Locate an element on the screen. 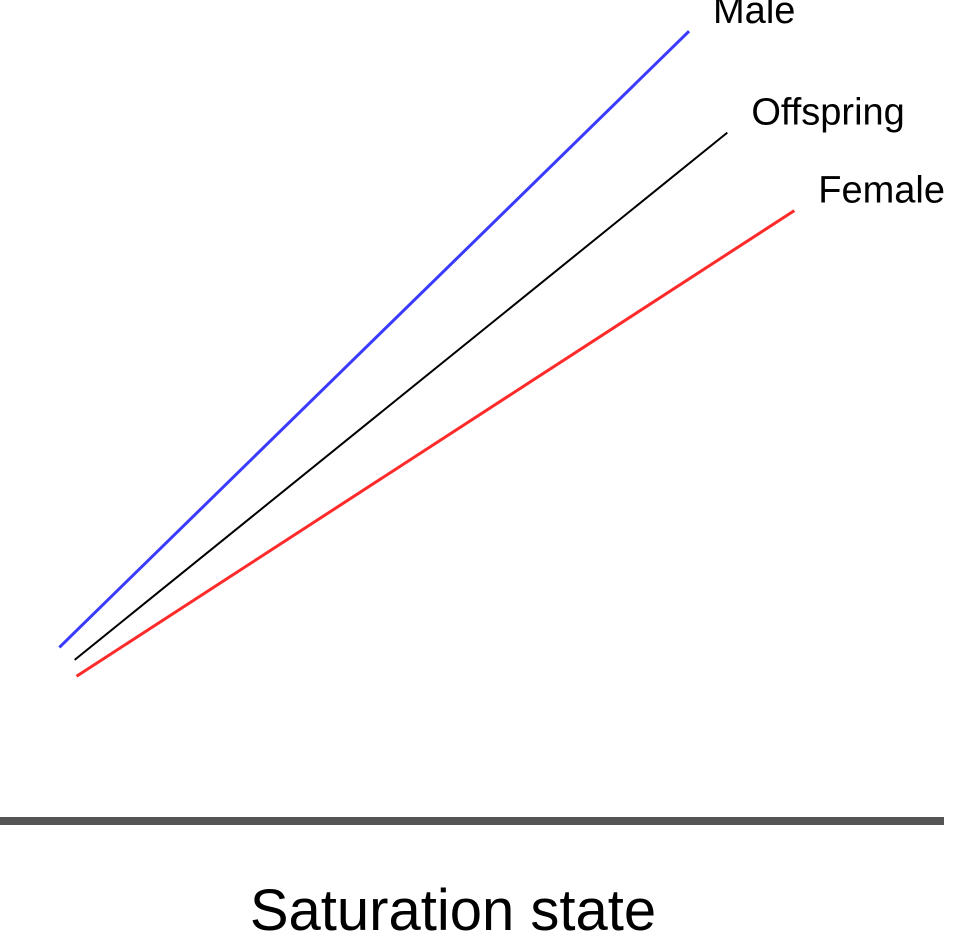 Image resolution: width=957 pixels, height=950 pixels. series-label-female: Female is located at coordinates (881, 191).